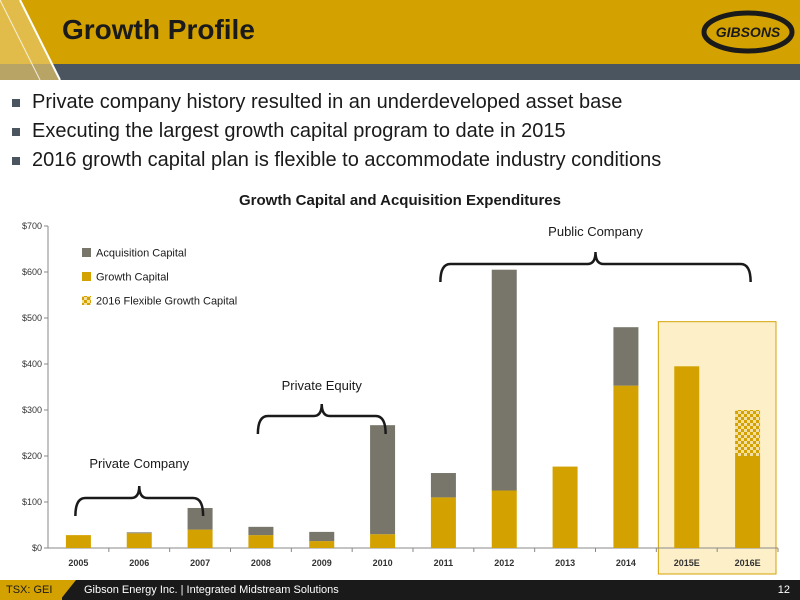  What do you see at coordinates (748, 563) in the screenshot?
I see `x-tick-label: 2016E` at bounding box center [748, 563].